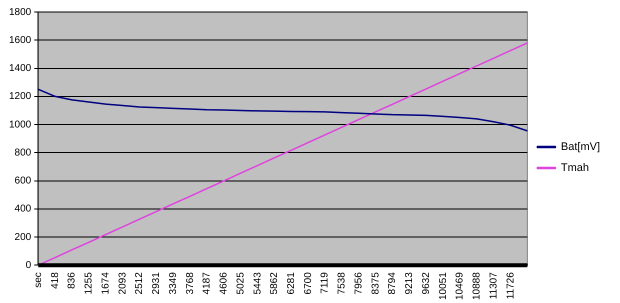 This screenshot has width=620, height=303. I want to click on x-tick-label: 10888, so click(477, 286).